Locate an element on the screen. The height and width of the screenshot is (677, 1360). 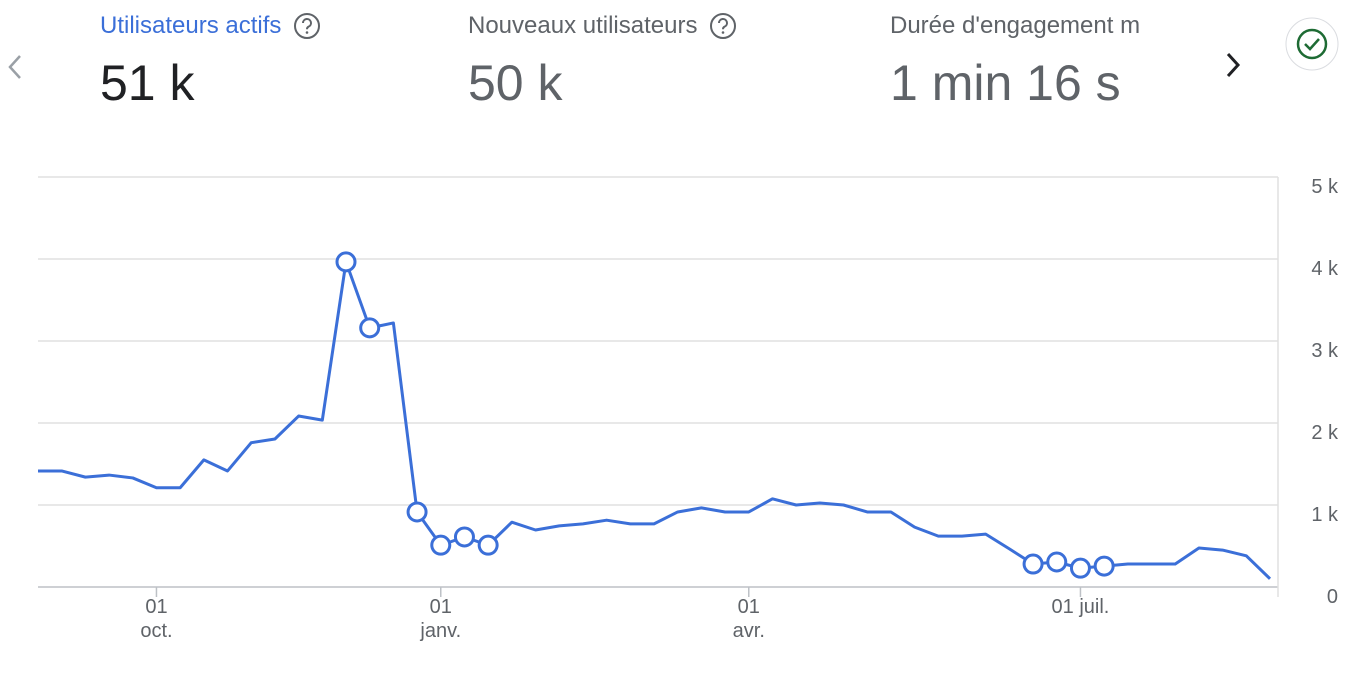
metric-value: 50 k is located at coordinates (515, 83).